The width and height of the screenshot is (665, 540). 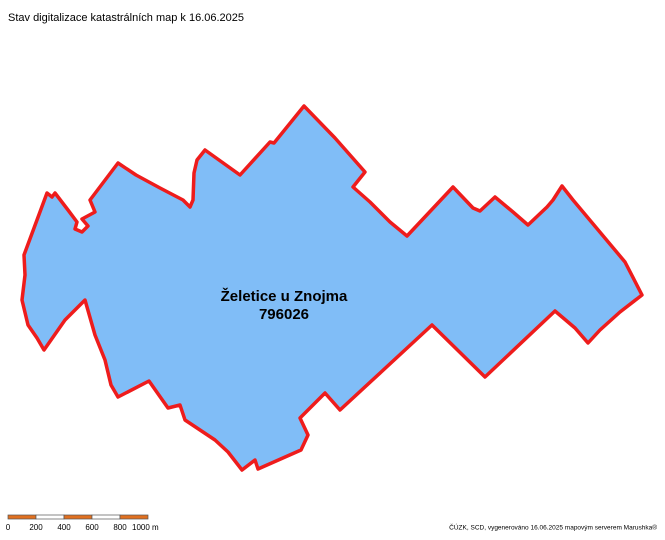 What do you see at coordinates (145, 527) in the screenshot?
I see `scale-label: 1000 m` at bounding box center [145, 527].